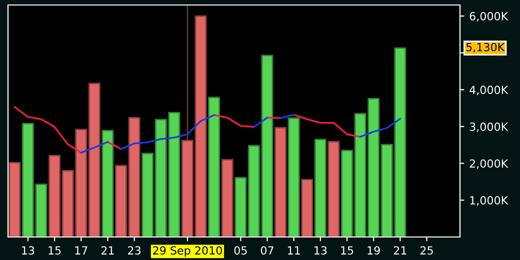  I want to click on y-tick-label: 3,000K, so click(489, 127).